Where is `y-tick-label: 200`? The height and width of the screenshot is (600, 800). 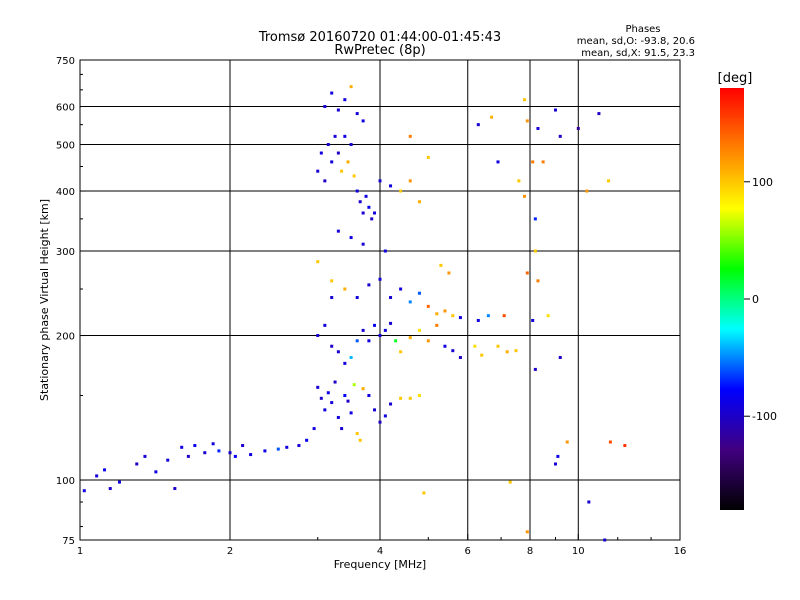
y-tick-label: 200 is located at coordinates (65, 337).